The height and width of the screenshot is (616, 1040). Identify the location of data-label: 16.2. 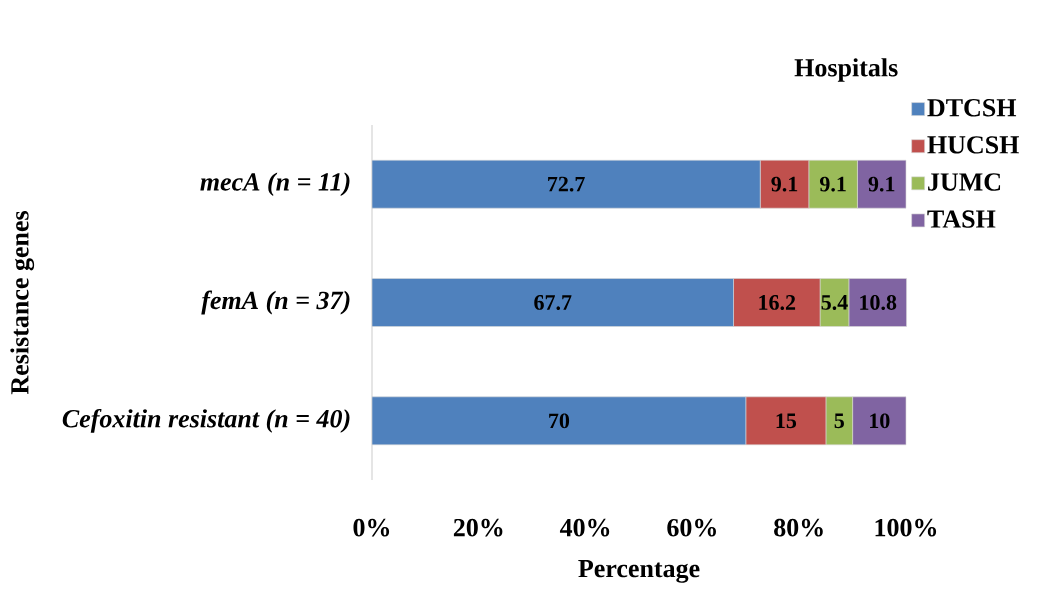
(777, 302).